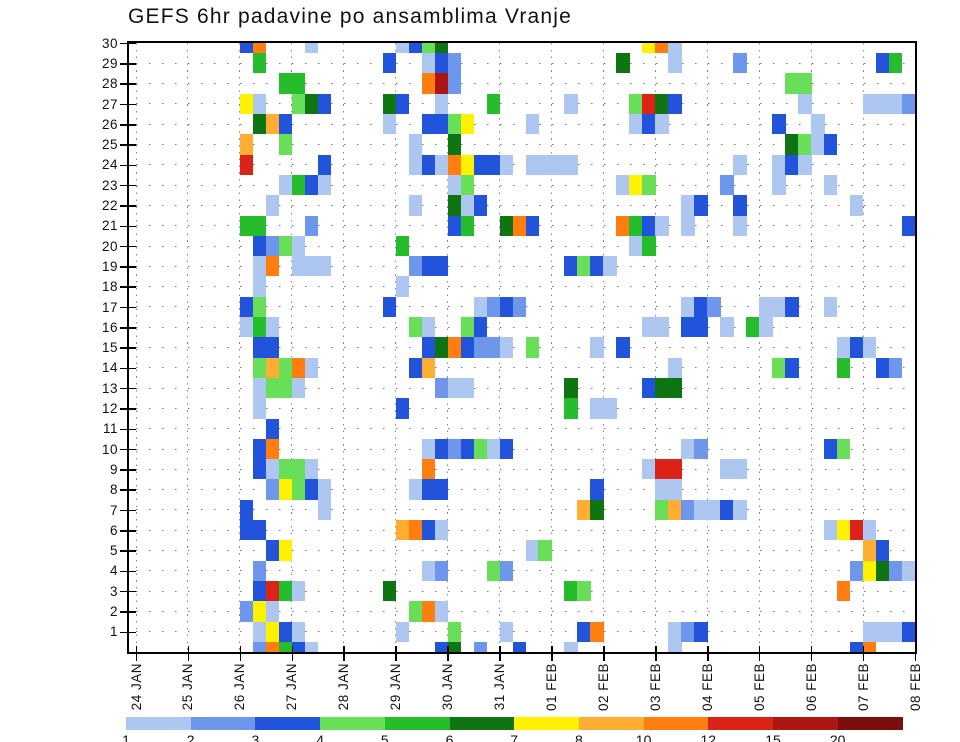 This screenshot has height=742, width=960. What do you see at coordinates (240, 687) in the screenshot?
I see `x-tick-label: 26 JAN` at bounding box center [240, 687].